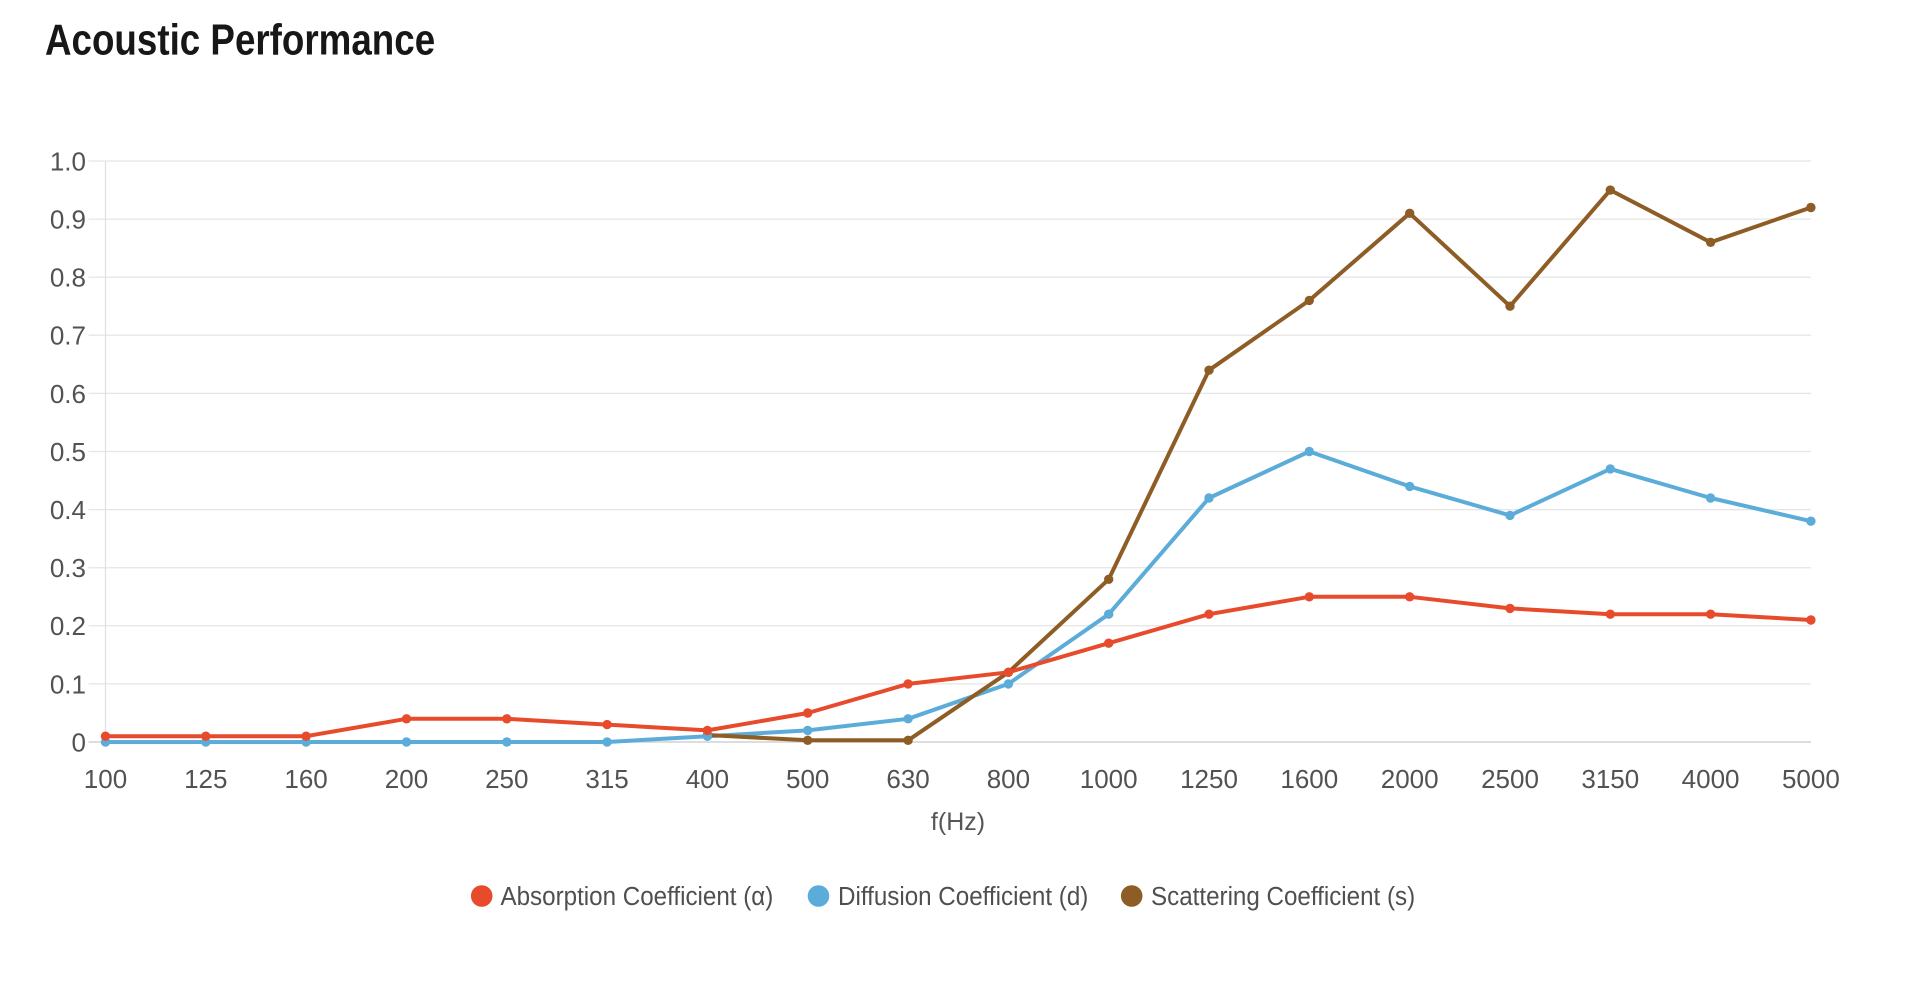 The height and width of the screenshot is (981, 1908). I want to click on svg-text: 630, so click(907, 779).